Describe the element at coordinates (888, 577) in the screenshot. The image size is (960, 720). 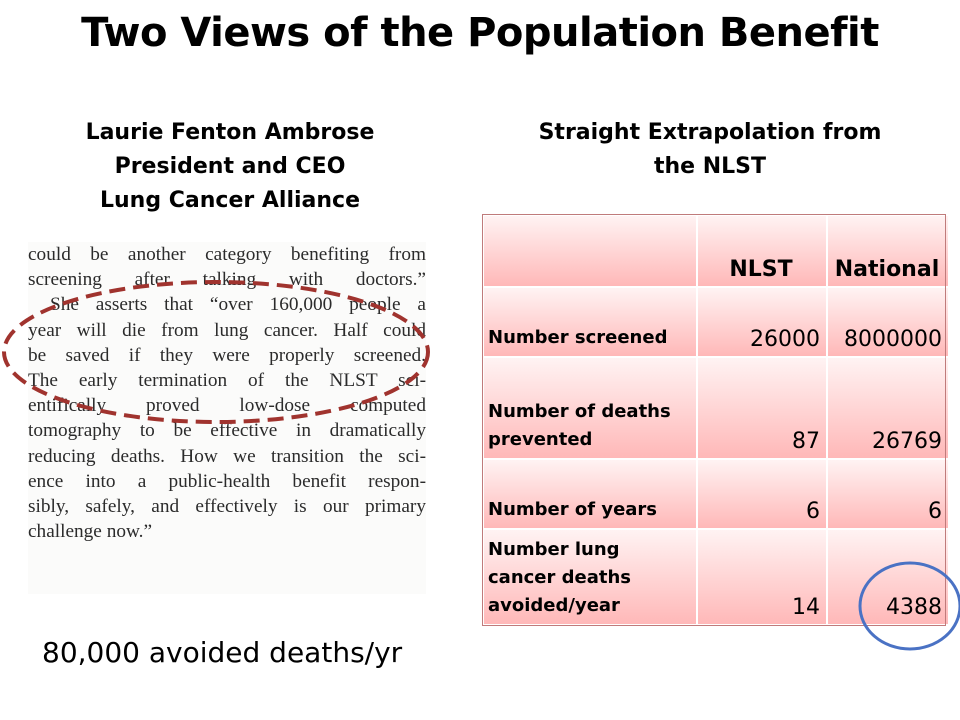
I see `table-cell: 4388` at that location.